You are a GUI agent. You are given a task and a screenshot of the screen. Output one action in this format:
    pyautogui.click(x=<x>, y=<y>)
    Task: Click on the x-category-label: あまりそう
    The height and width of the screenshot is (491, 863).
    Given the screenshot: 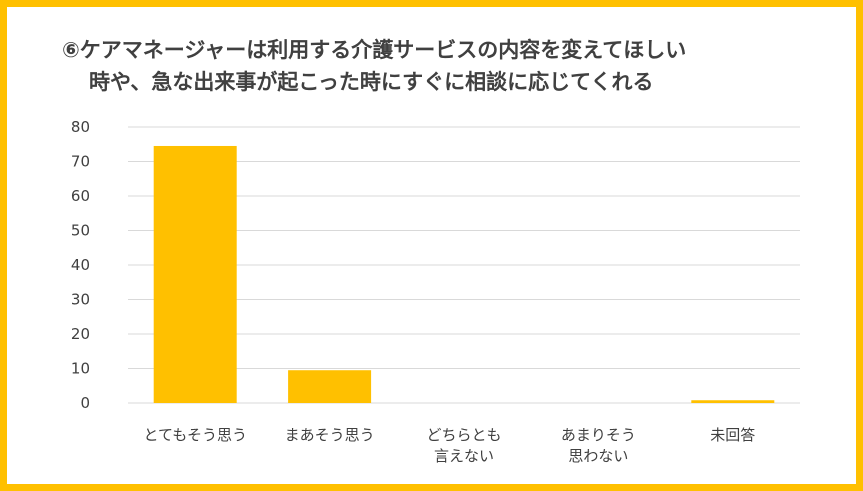 What is the action you would take?
    pyautogui.click(x=598, y=435)
    